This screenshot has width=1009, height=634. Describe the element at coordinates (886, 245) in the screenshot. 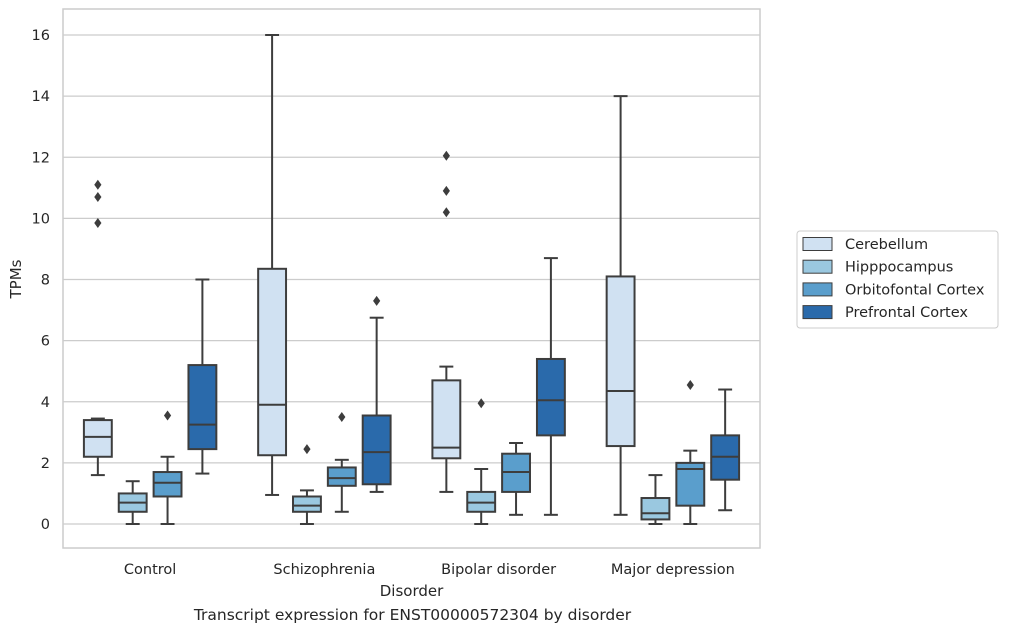

I see `legend-label: Cerebellum` at that location.